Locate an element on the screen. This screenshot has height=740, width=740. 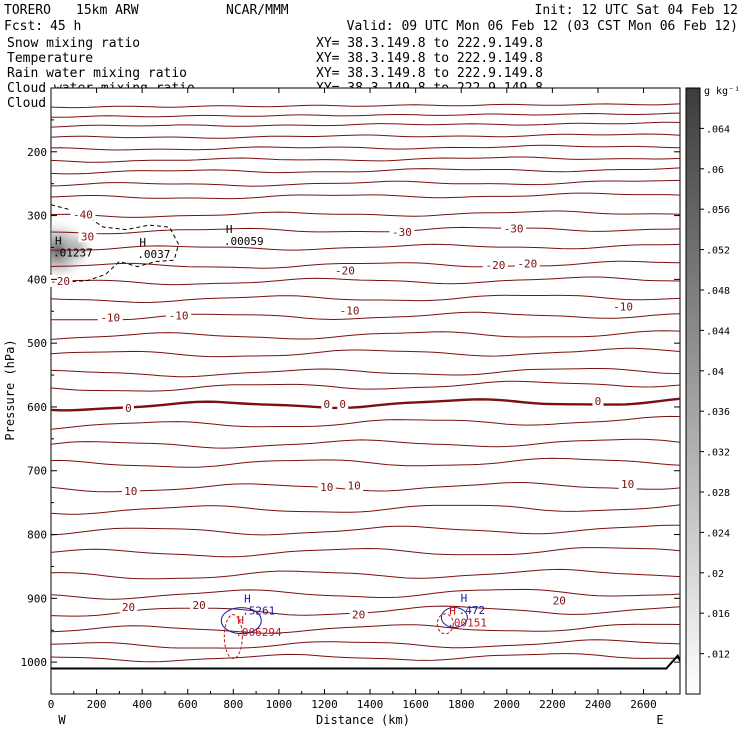
x-tick-label: 1800 is located at coordinates (461, 704).